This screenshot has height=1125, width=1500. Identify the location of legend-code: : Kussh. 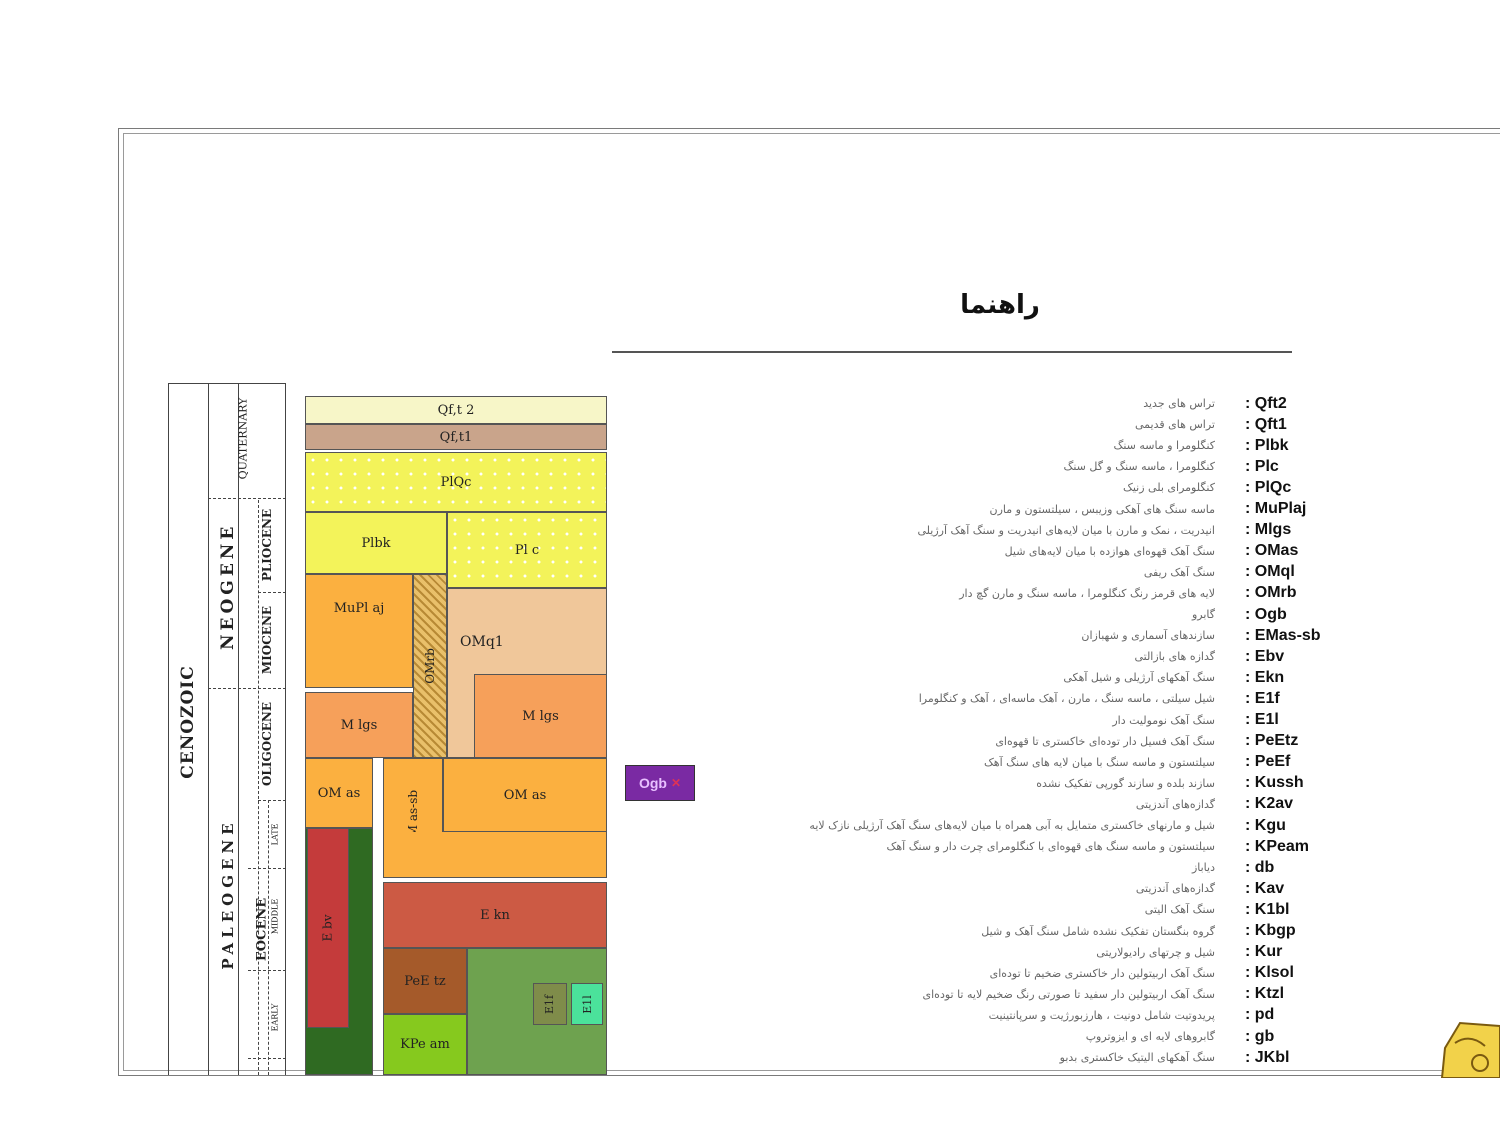
(1274, 783).